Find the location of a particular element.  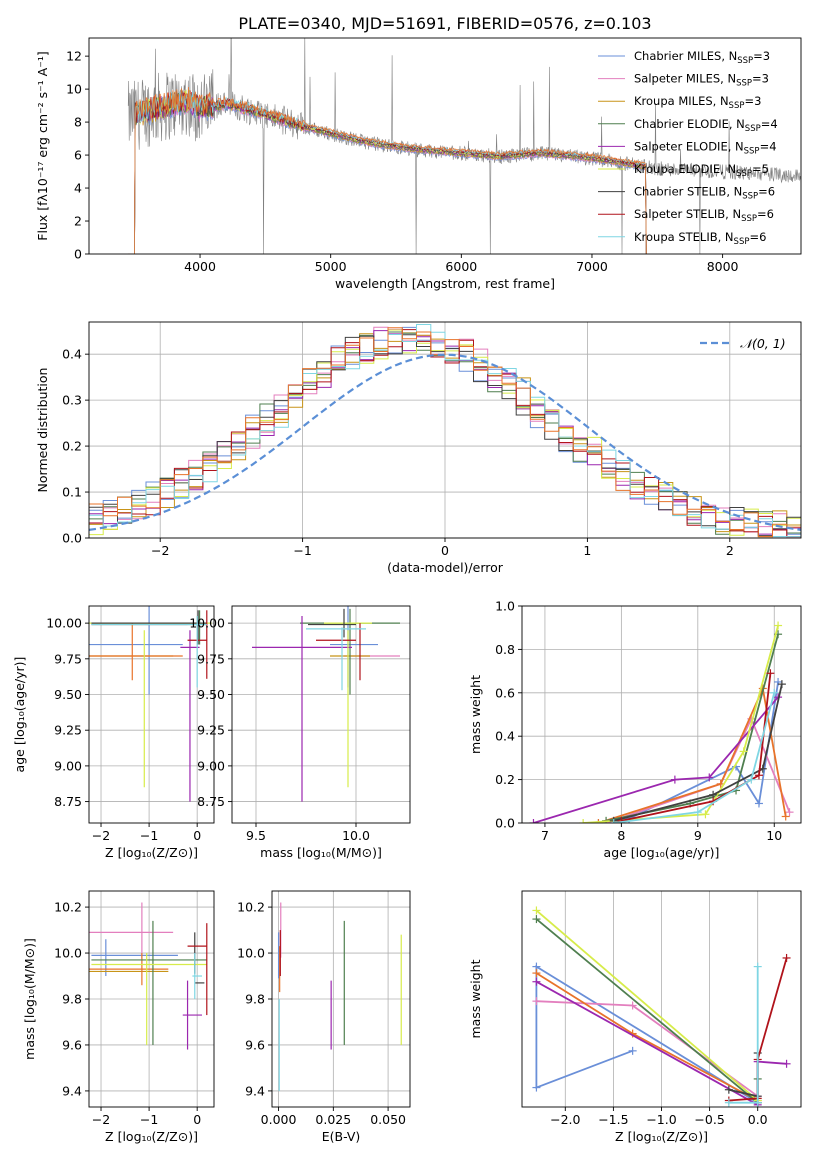

y-tick-label: 2 is located at coordinates (78, 221).